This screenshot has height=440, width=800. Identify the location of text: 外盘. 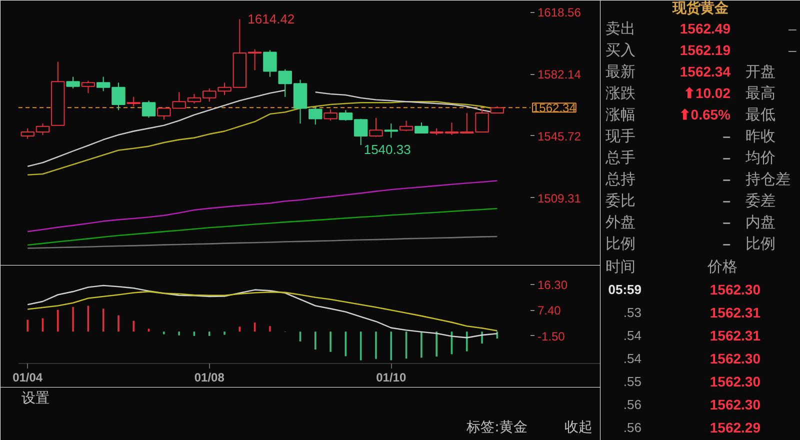
(621, 222).